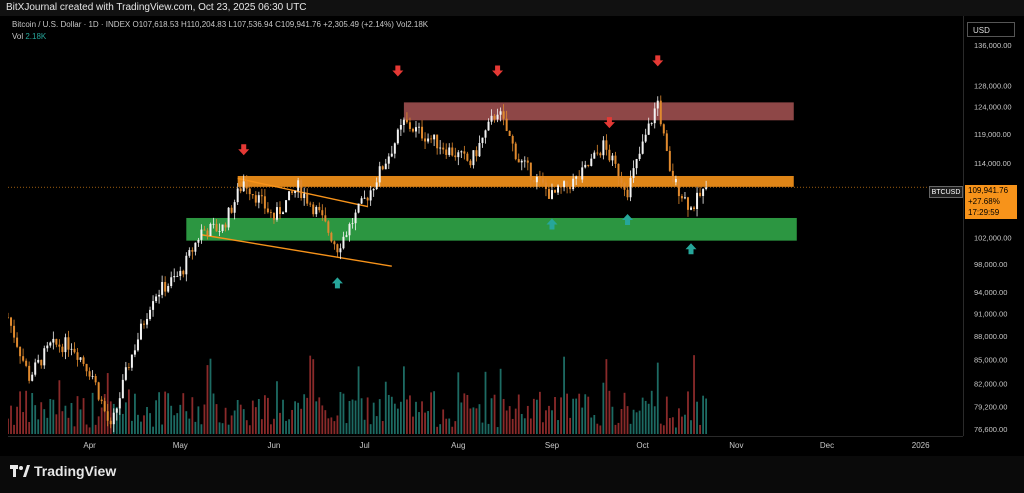  What do you see at coordinates (506, 445) in the screenshot?
I see `time-axis-labels: Apr May Jun Jul Aug Sep Oct Nov Dec 2026` at bounding box center [506, 445].